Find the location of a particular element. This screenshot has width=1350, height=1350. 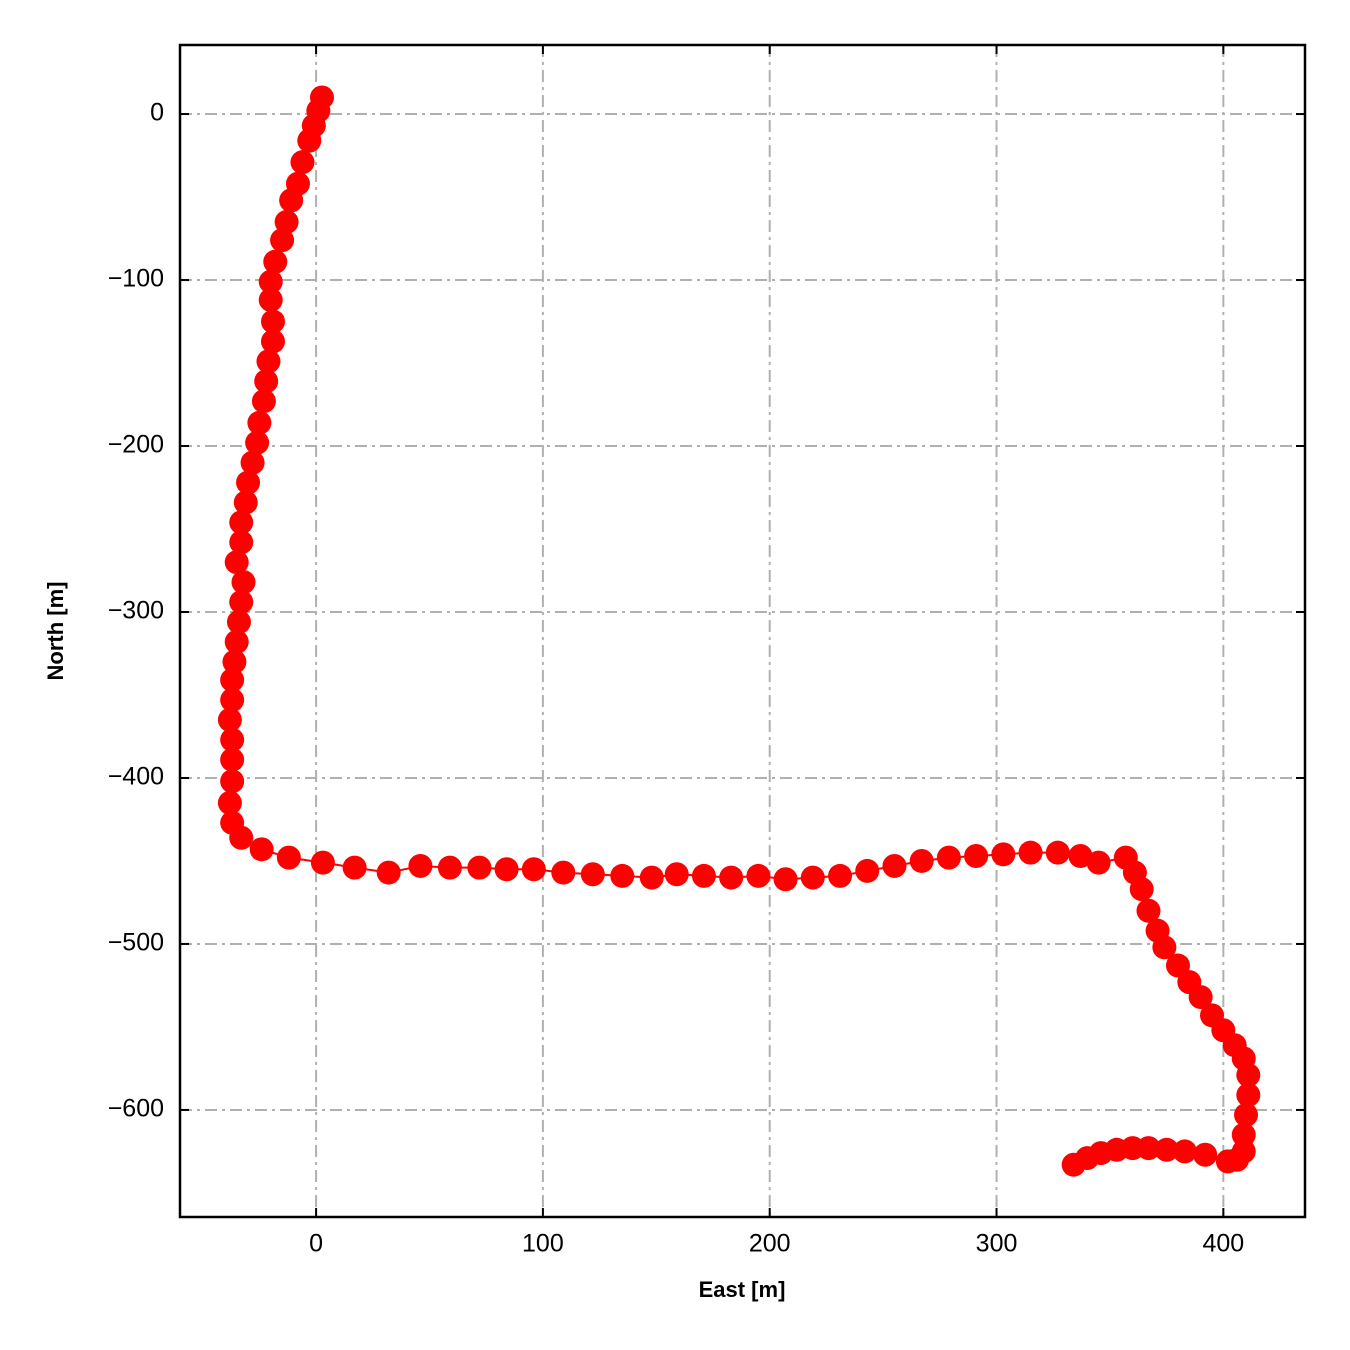

x-tick-label: 100 is located at coordinates (543, 1244).